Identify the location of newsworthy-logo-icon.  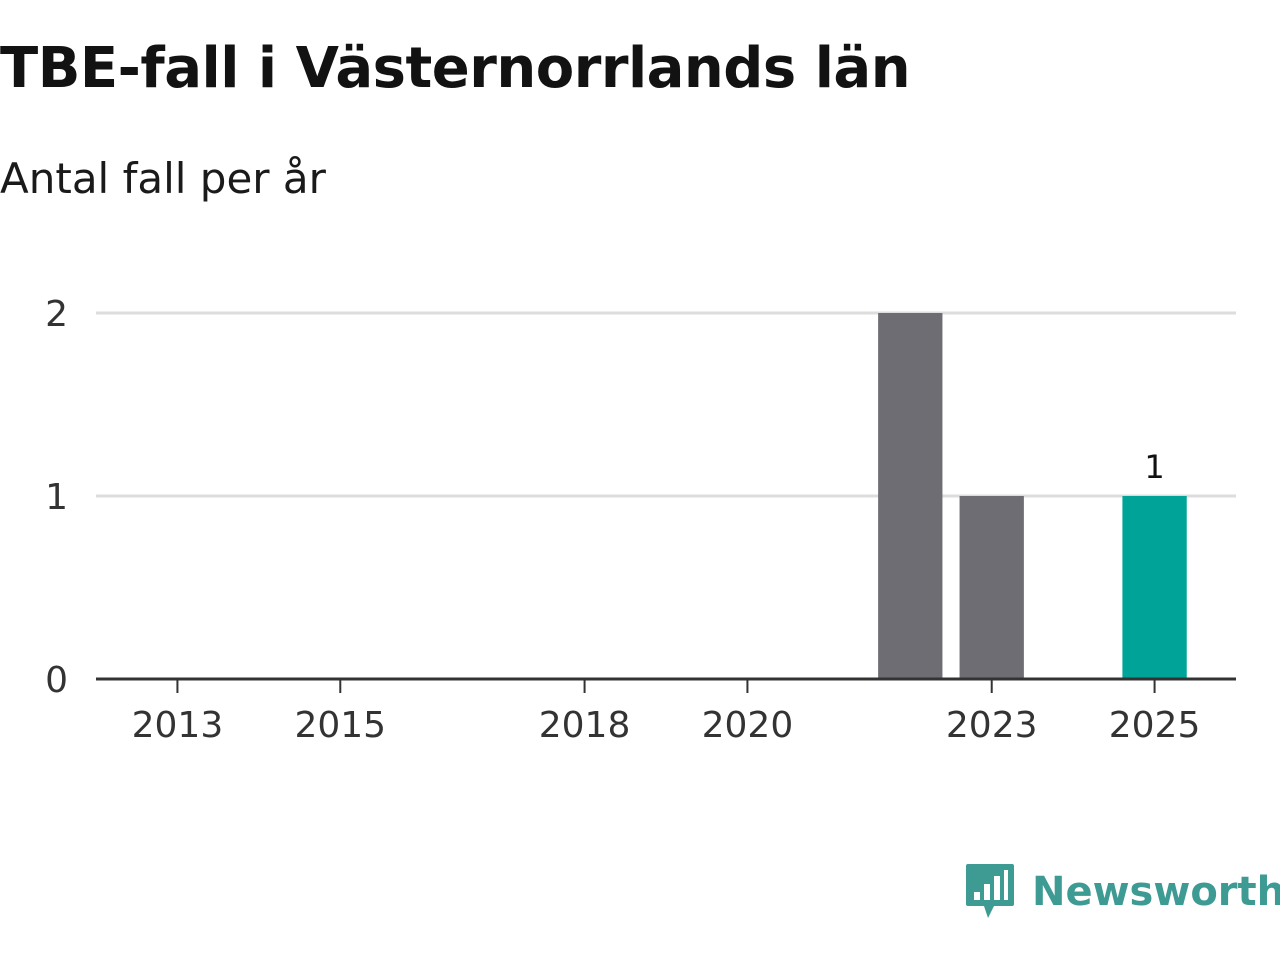
(990, 891).